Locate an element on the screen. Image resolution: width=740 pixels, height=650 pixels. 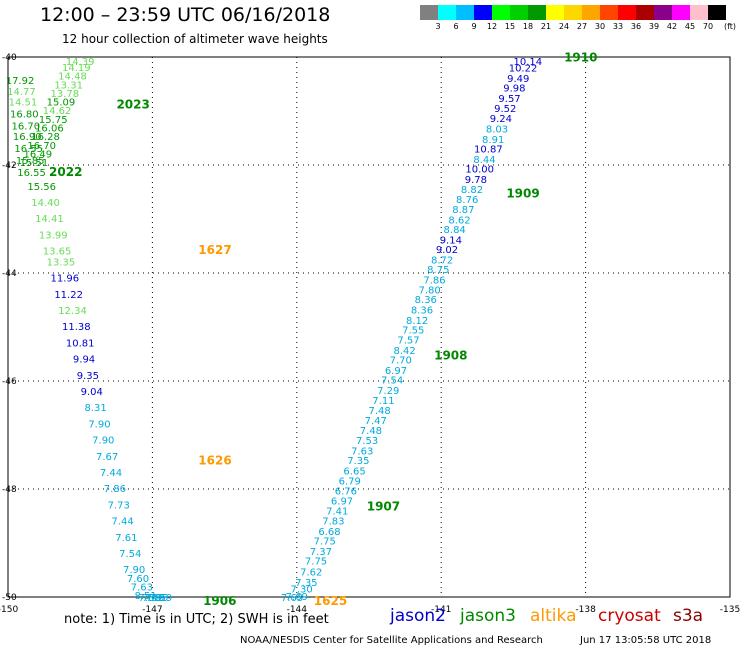
wave-height-label: 14.41 is located at coordinates (49, 219).